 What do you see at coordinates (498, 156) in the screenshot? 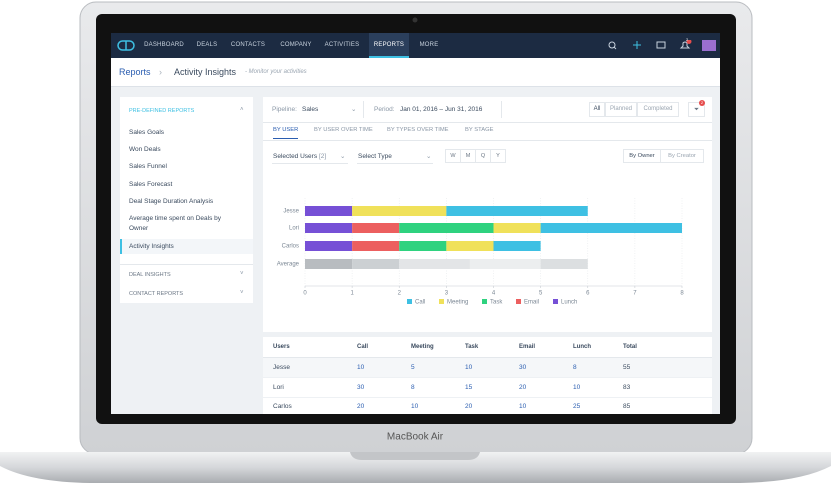
I see `period-toggle: Y` at bounding box center [498, 156].